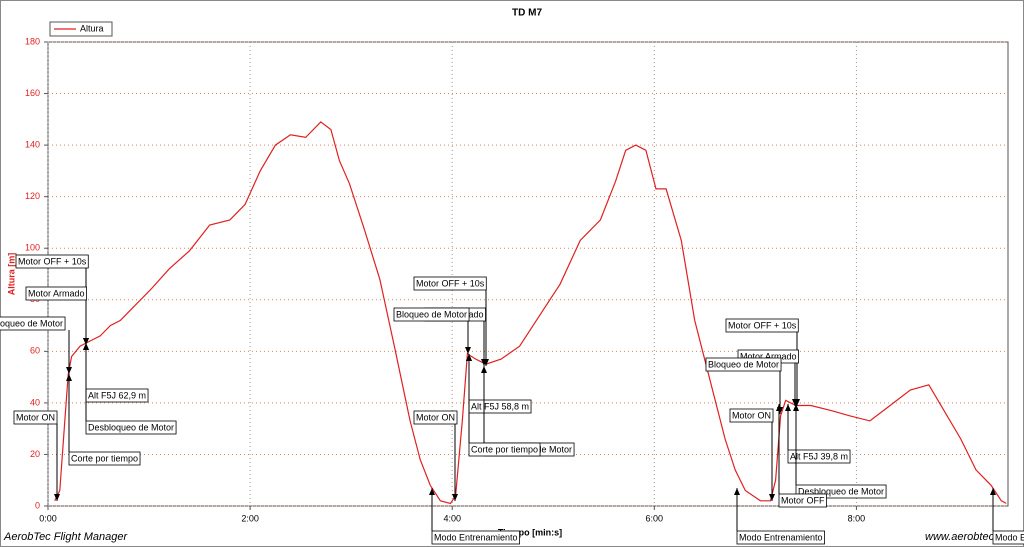  Describe the element at coordinates (655, 518) in the screenshot. I see `x-tick-label: 6:00` at that location.